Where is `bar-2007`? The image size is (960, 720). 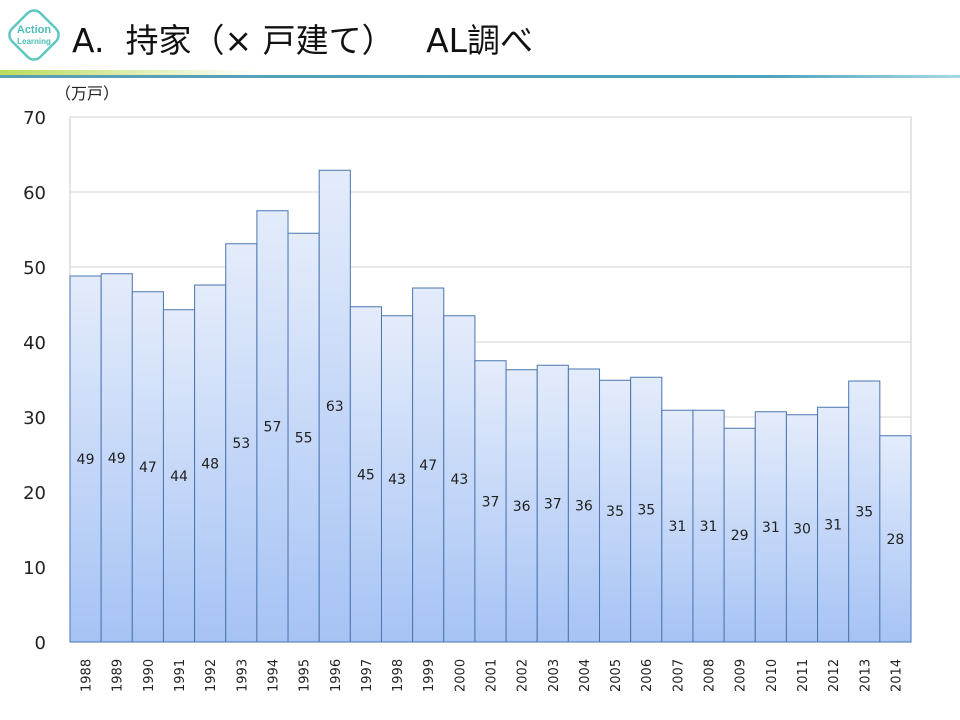
bar-2007 is located at coordinates (677, 526).